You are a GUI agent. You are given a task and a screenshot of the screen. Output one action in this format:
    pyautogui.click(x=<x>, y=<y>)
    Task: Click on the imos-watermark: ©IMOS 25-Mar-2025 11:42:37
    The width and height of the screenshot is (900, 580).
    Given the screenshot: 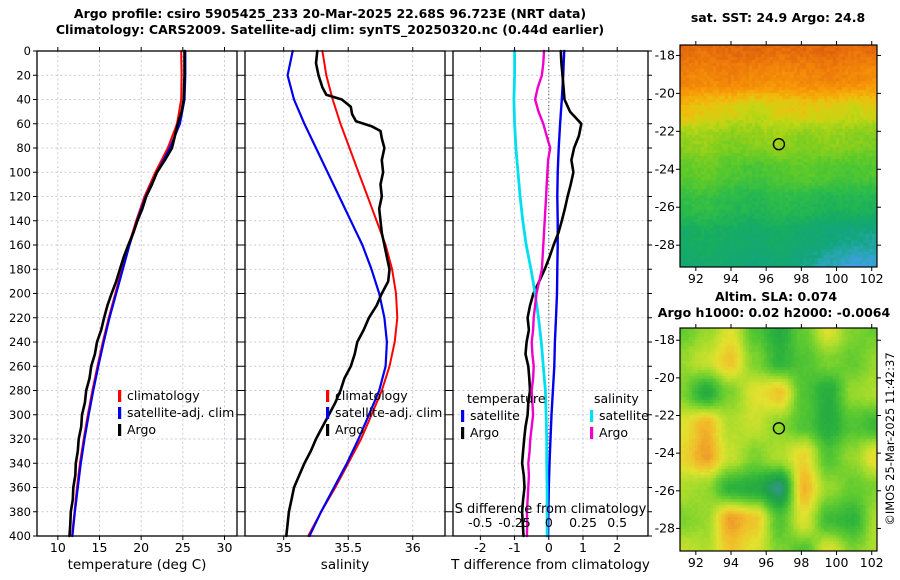 What is the action you would take?
    pyautogui.click(x=890, y=439)
    